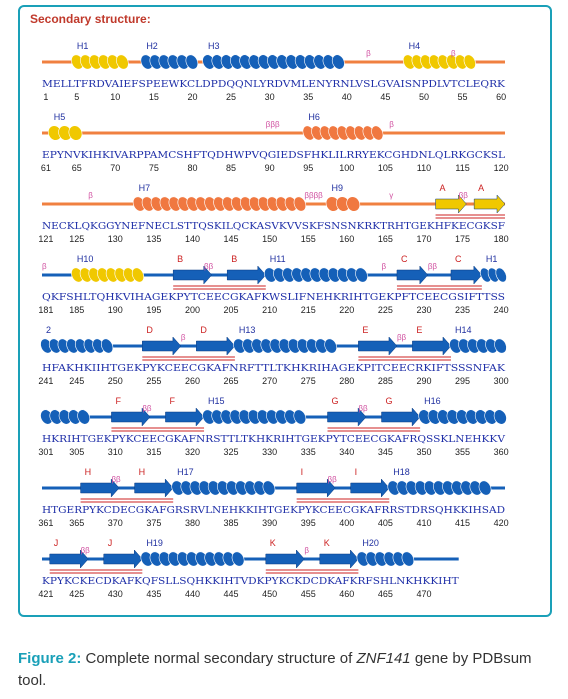 The image size is (568, 699). I want to click on residue-number: 250, so click(115, 381).